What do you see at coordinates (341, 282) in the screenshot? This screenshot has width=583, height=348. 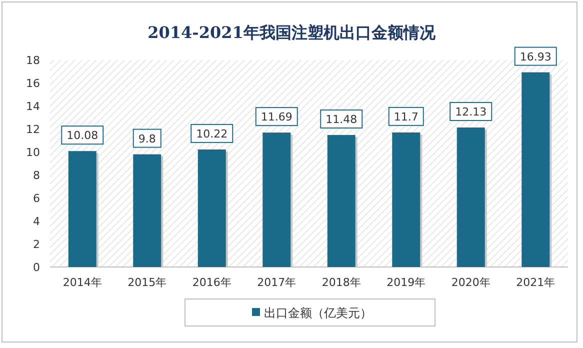 I see `x-tick-label: 2018年` at bounding box center [341, 282].